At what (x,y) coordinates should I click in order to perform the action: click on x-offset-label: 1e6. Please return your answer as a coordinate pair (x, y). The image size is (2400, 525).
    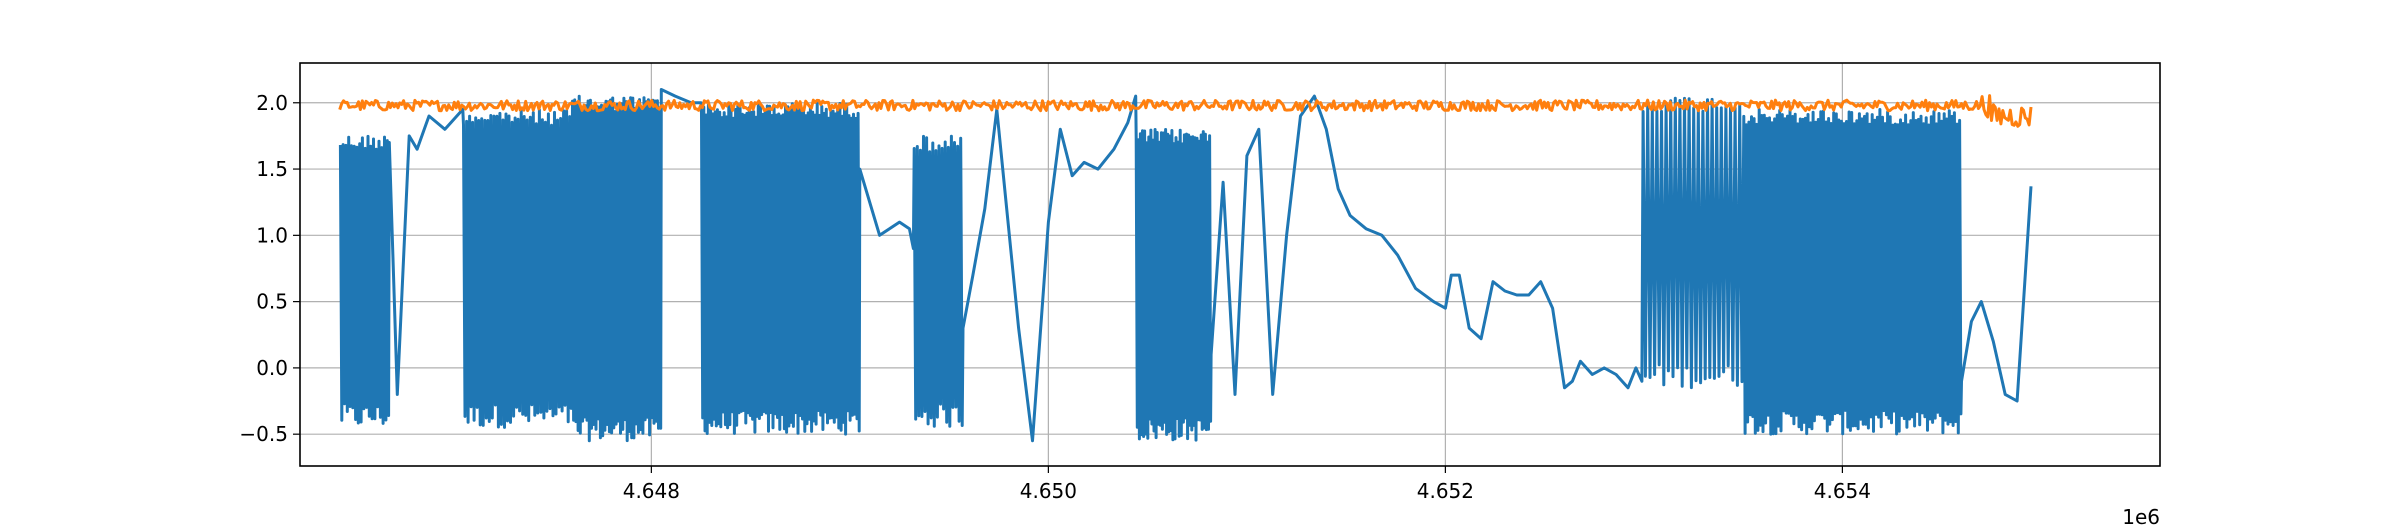
    Looking at the image, I should click on (2141, 515).